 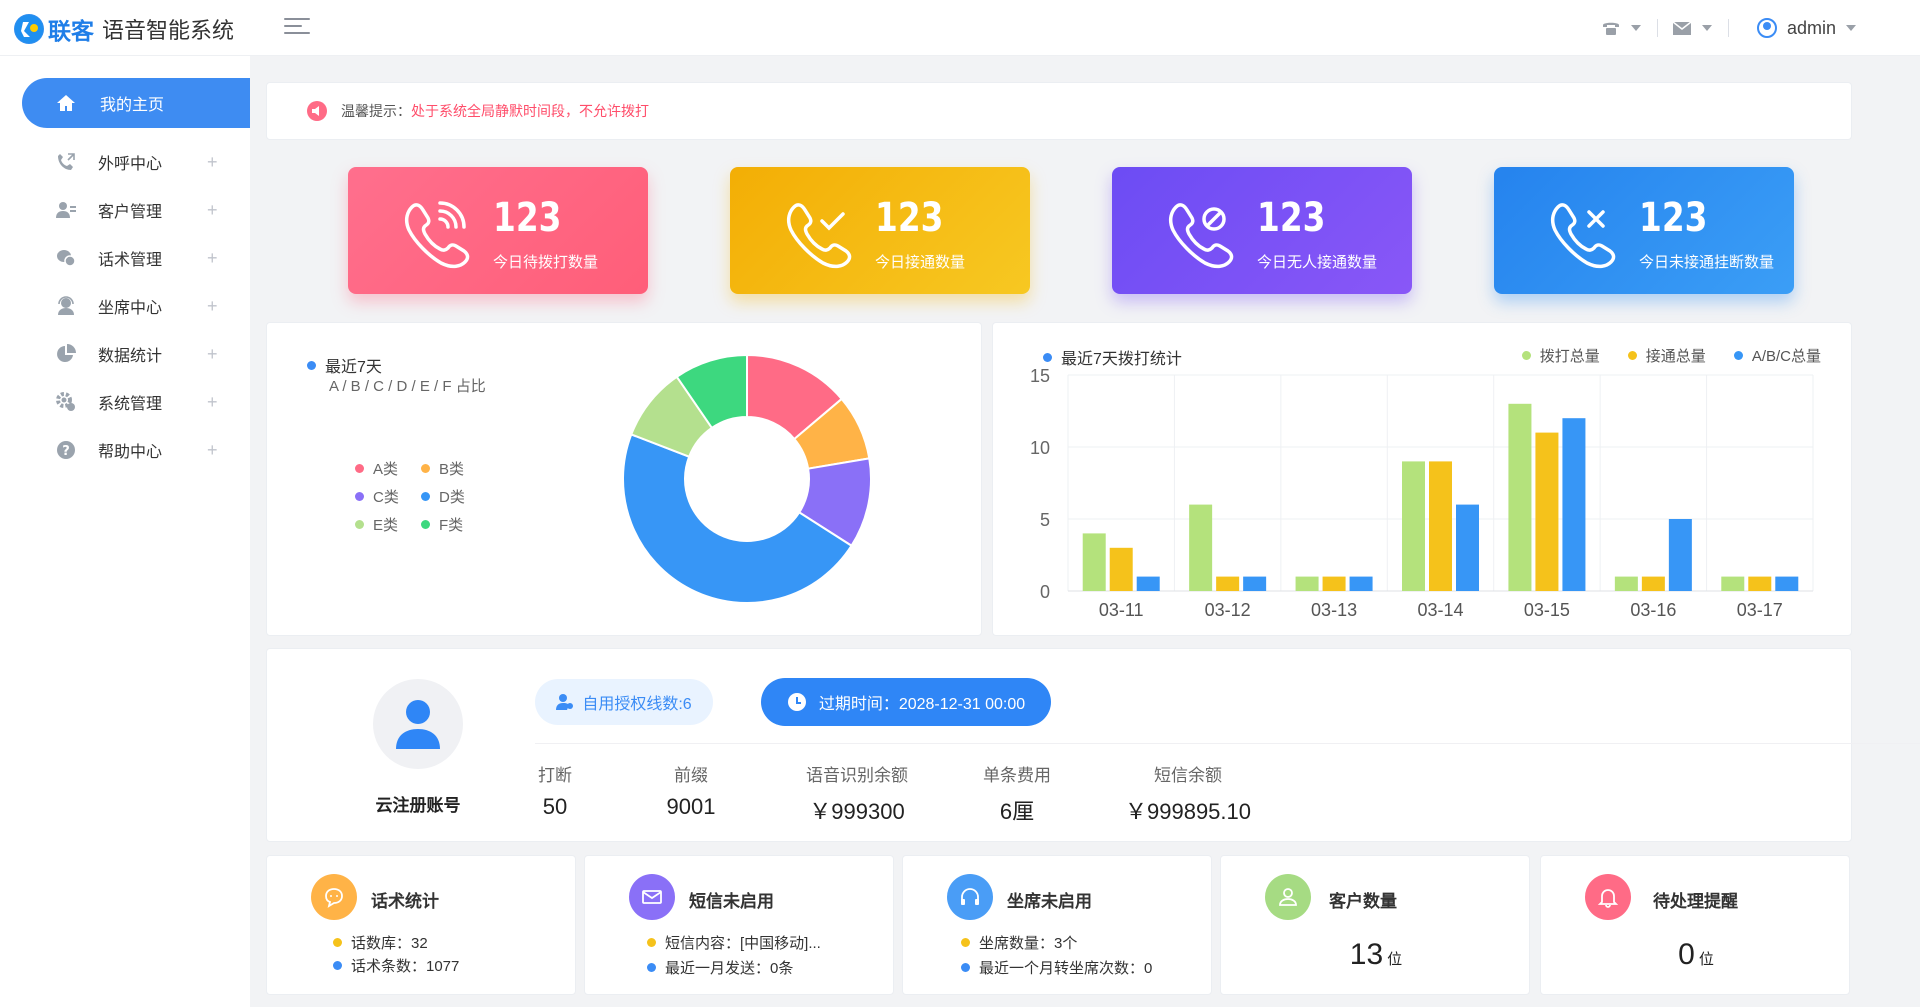 What do you see at coordinates (442, 524) in the screenshot?
I see `legend-item: F类` at bounding box center [442, 524].